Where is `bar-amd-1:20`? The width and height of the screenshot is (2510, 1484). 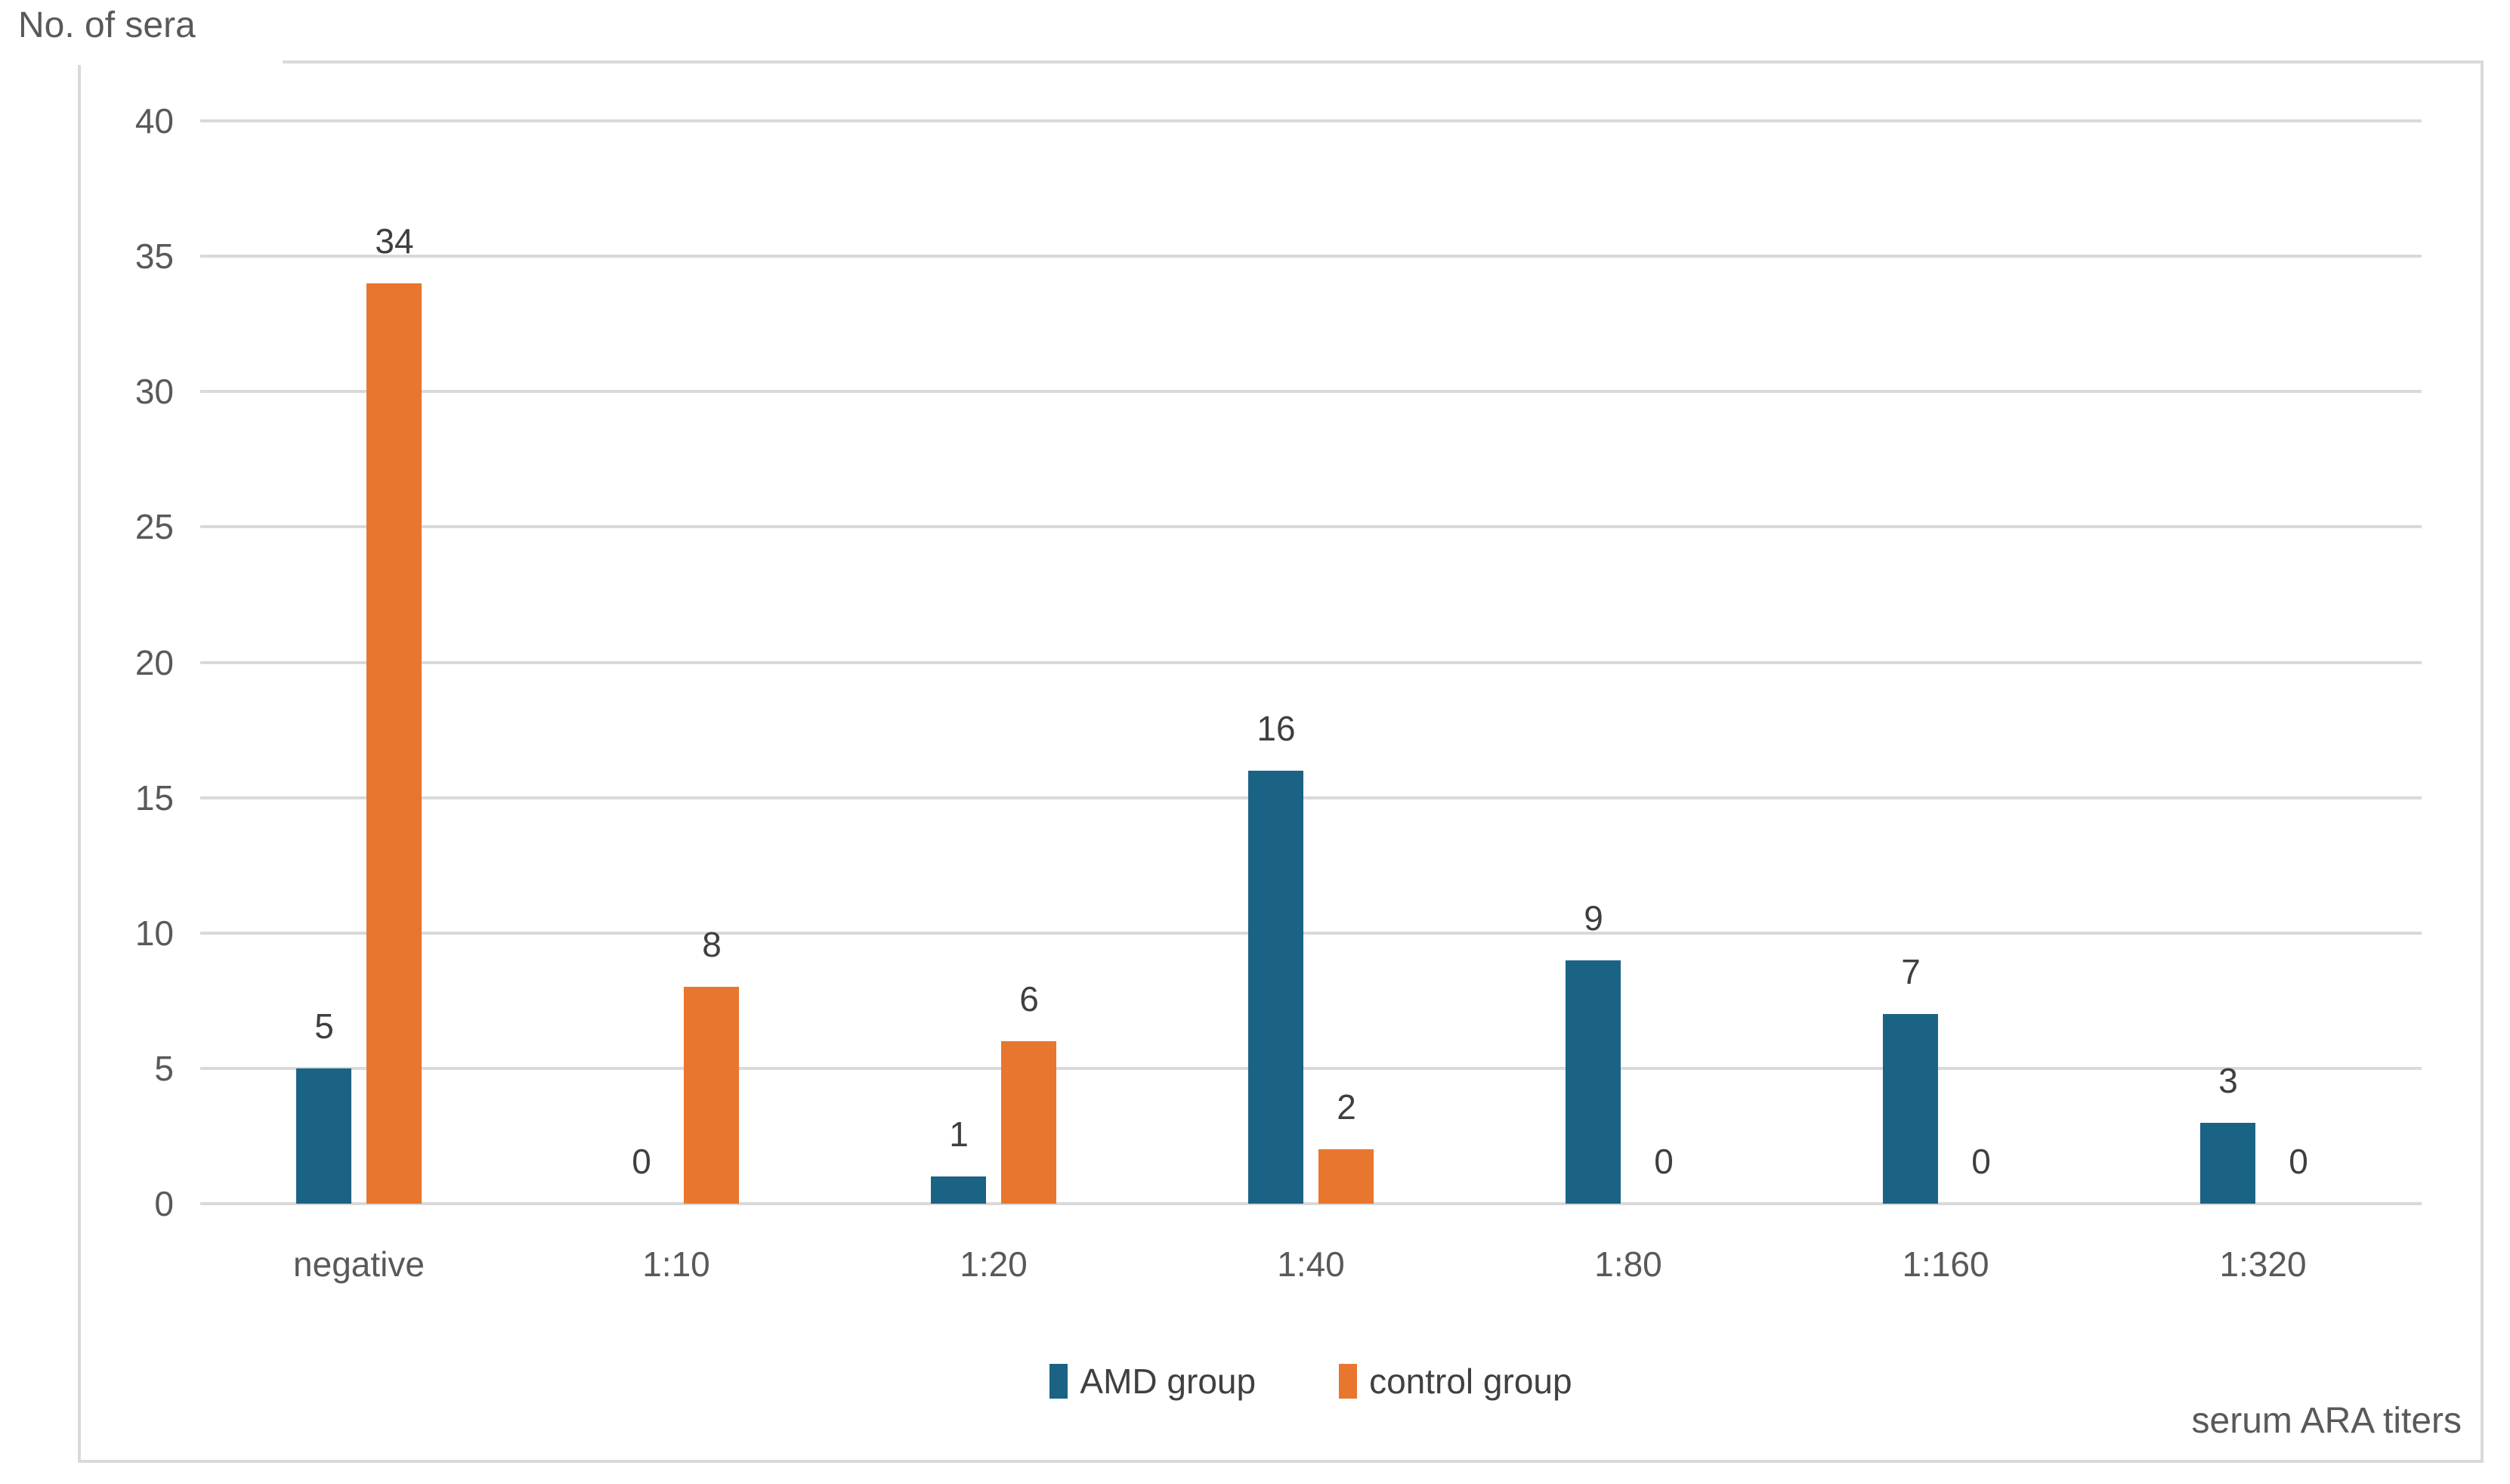
bar-amd-1:20 is located at coordinates (959, 1190).